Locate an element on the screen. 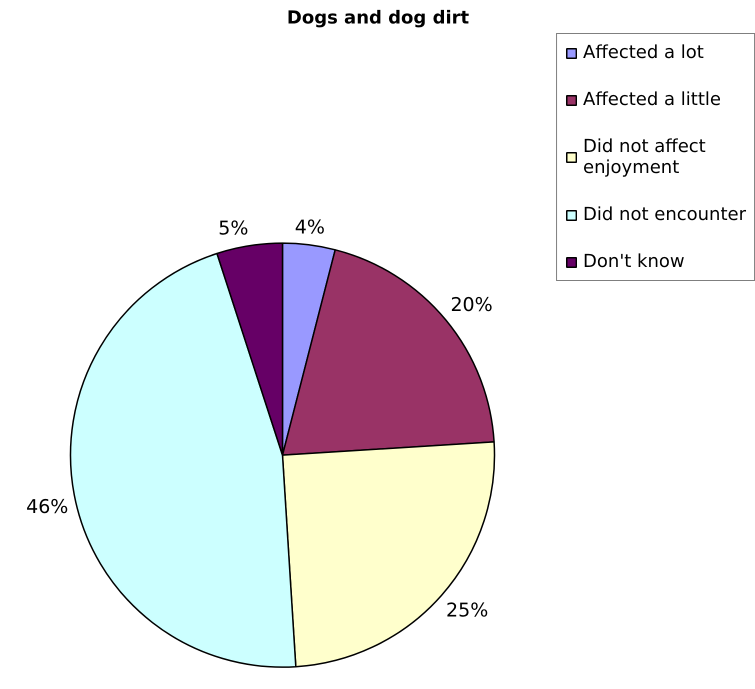  legend-label: Don't know is located at coordinates (634, 261).